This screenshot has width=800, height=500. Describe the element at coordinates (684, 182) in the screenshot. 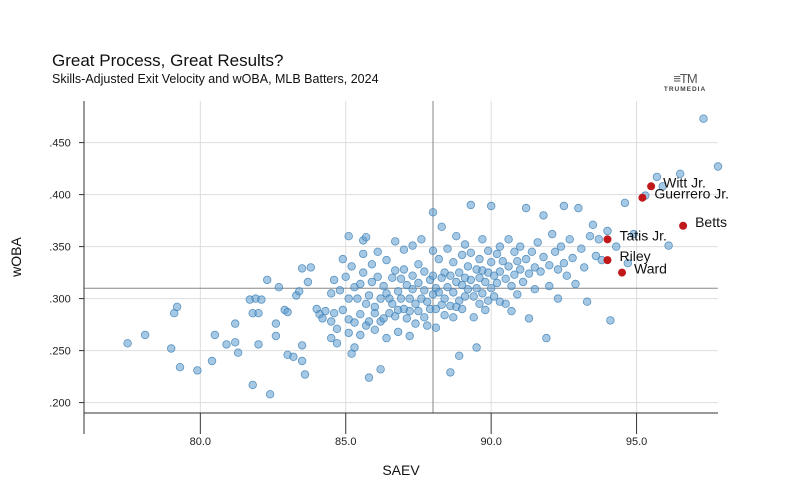

I see `highlight-label: Witt Jr.` at that location.